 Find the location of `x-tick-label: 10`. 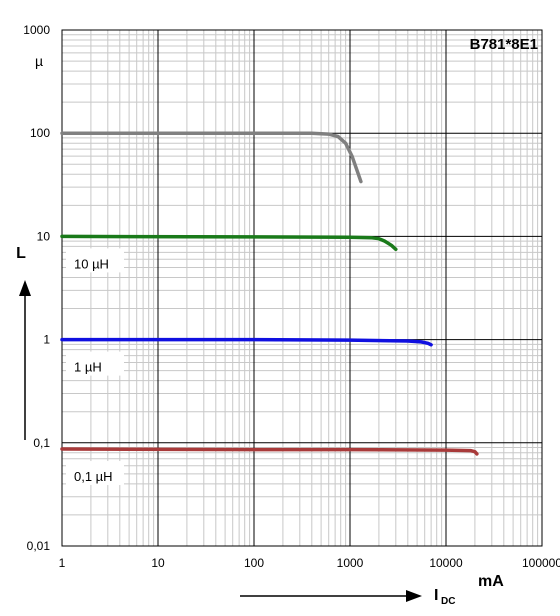

x-tick-label: 10 is located at coordinates (158, 563).